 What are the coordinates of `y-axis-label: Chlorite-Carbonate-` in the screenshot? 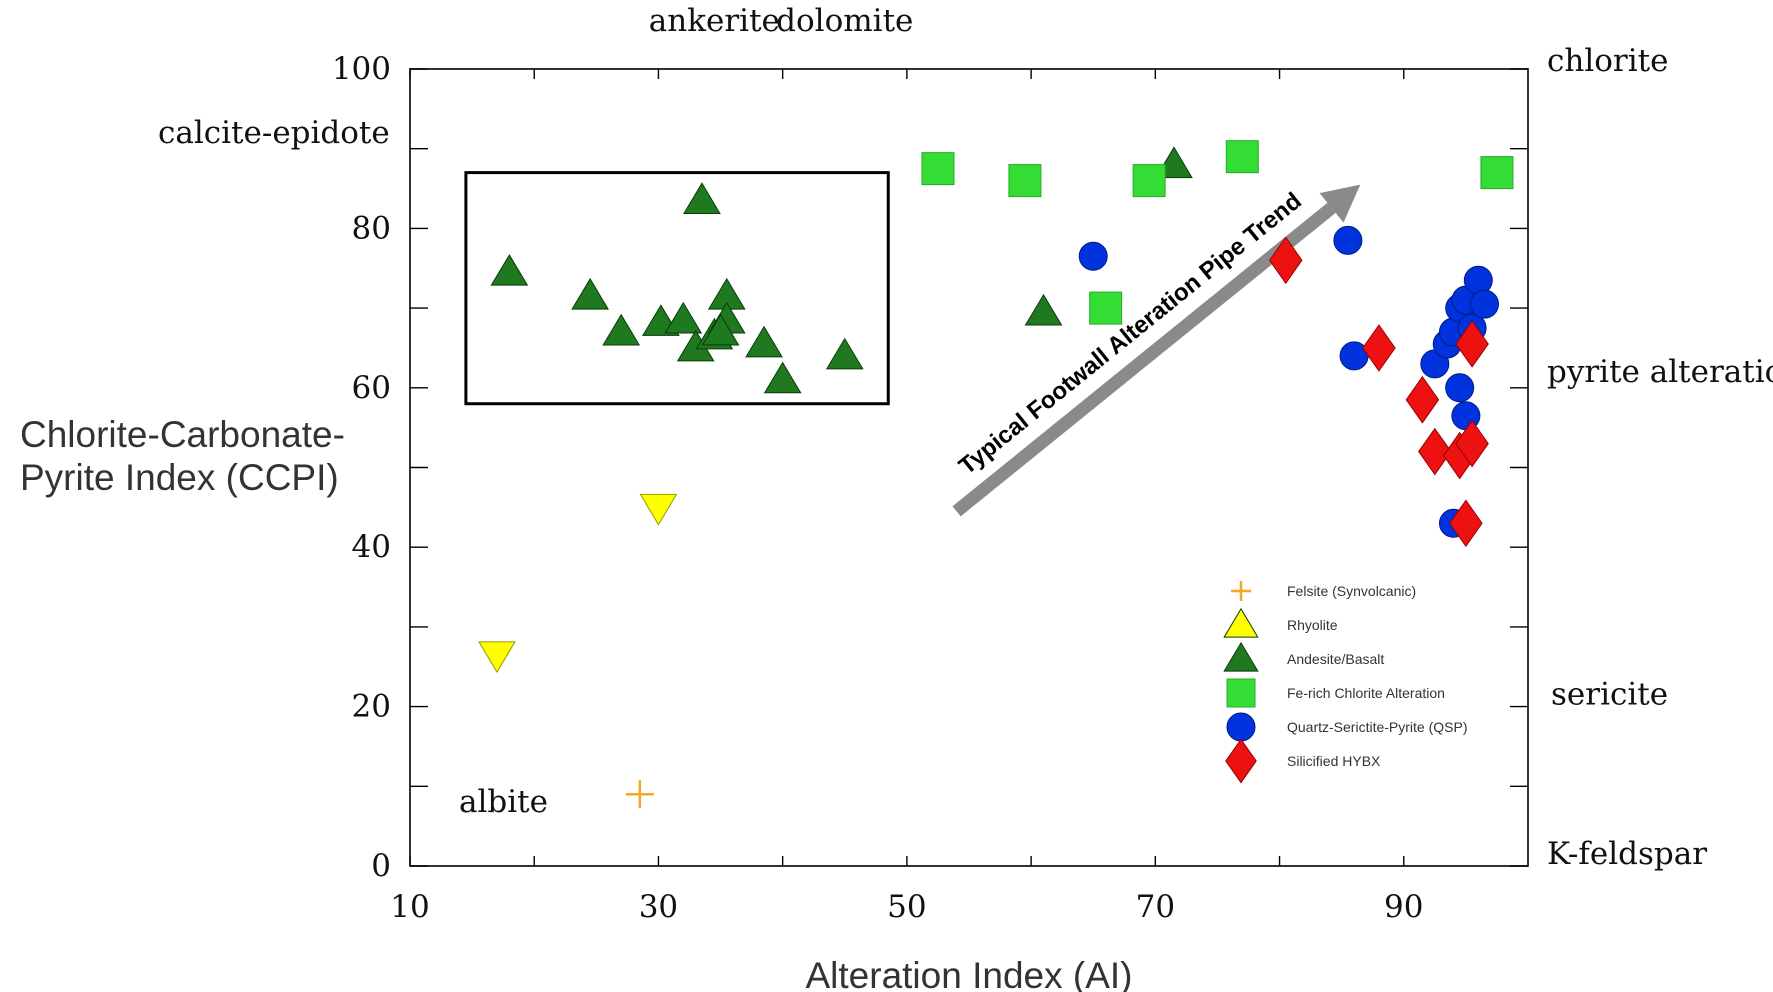 It's located at (182, 434).